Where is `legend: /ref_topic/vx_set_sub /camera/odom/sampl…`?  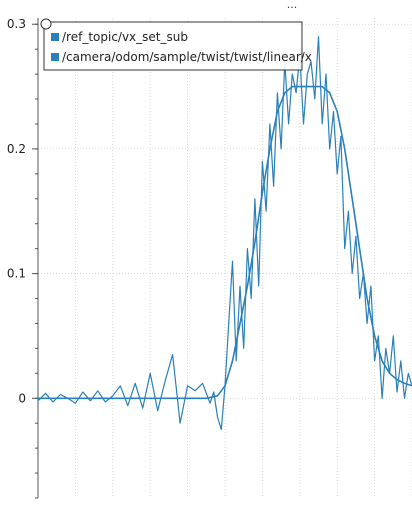
legend: /ref_topic/vx_set_sub /camera/odom/sampl… is located at coordinates (176, 44).